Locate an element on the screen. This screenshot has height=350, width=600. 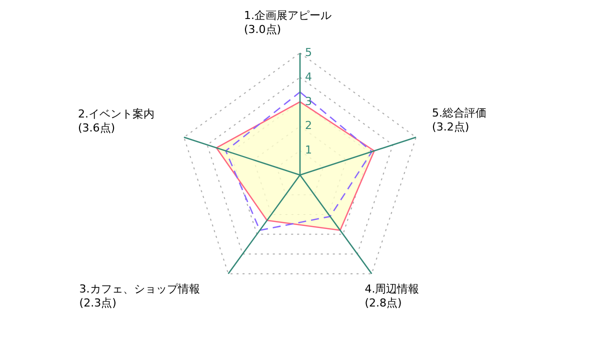
y-tick-label: 5 is located at coordinates (308, 52).